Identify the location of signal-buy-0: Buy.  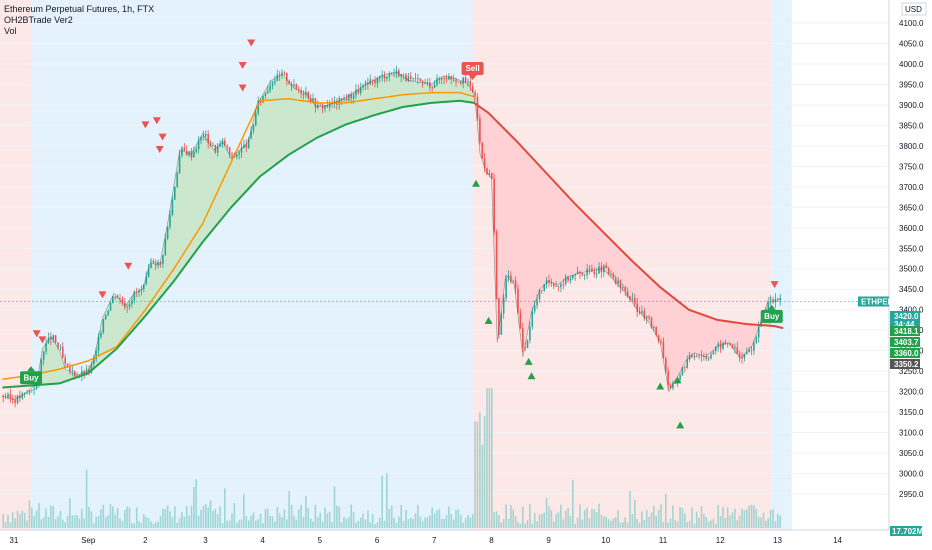
(31, 375).